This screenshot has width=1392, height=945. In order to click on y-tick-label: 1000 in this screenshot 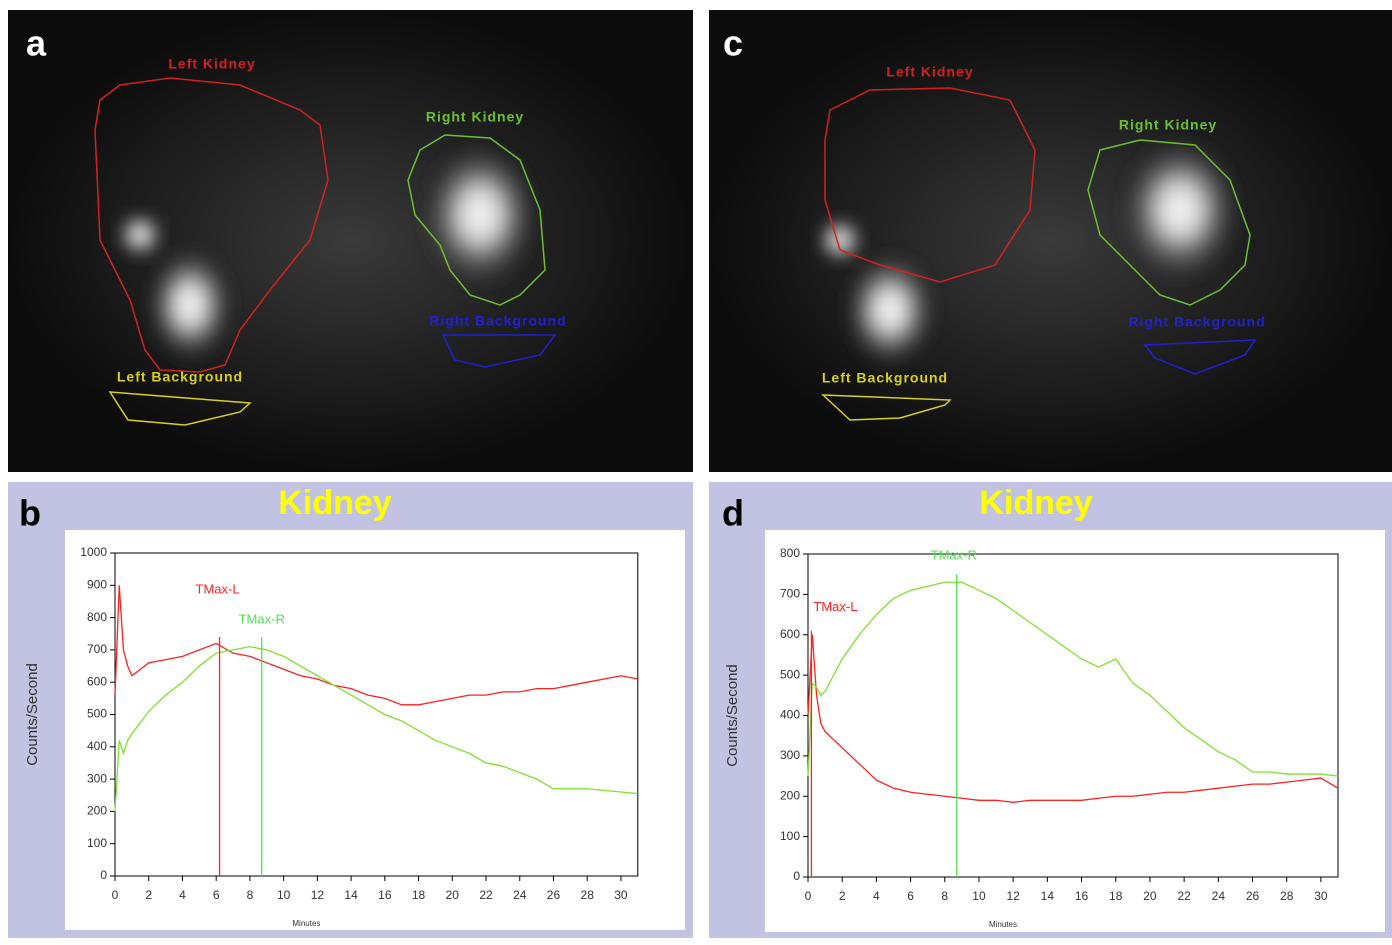, I will do `click(93, 552)`.